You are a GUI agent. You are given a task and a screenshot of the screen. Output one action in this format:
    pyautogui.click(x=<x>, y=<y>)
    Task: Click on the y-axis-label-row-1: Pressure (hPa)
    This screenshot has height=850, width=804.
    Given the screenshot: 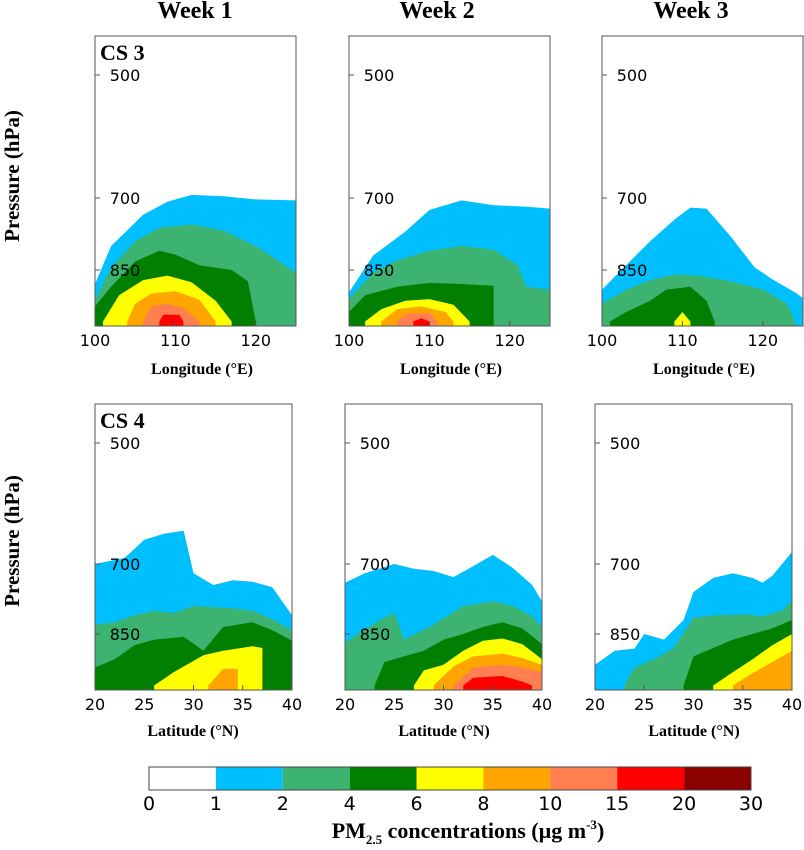 What is the action you would take?
    pyautogui.click(x=12, y=176)
    